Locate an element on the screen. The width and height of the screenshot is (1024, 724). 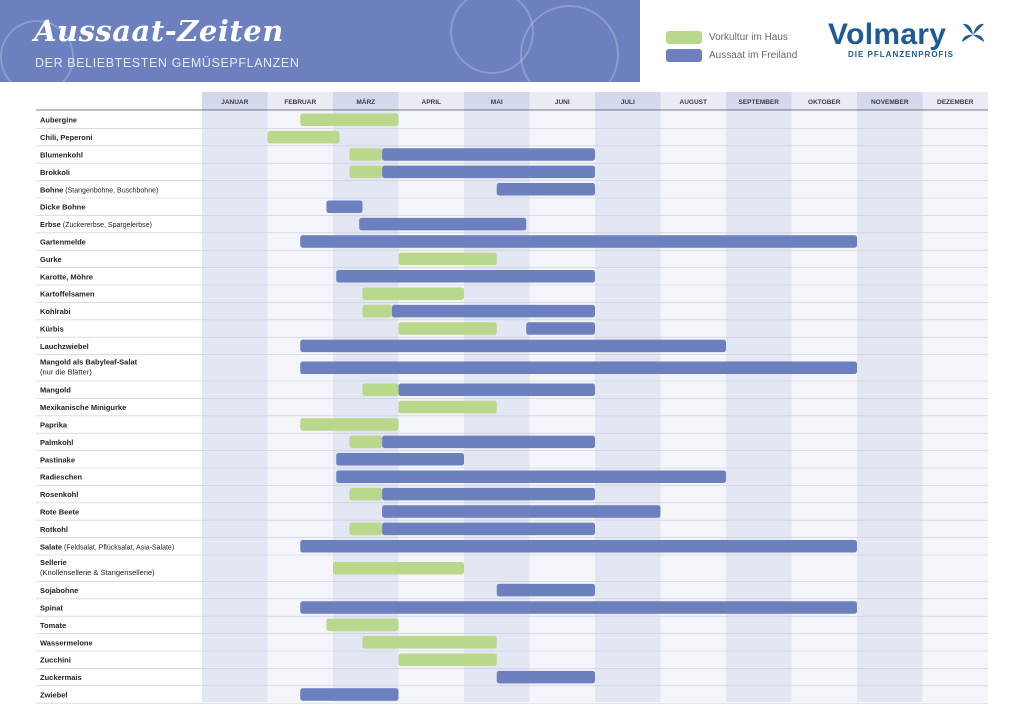
logo-tagline: DIE PFLANZENPROFIS is located at coordinates (901, 54).